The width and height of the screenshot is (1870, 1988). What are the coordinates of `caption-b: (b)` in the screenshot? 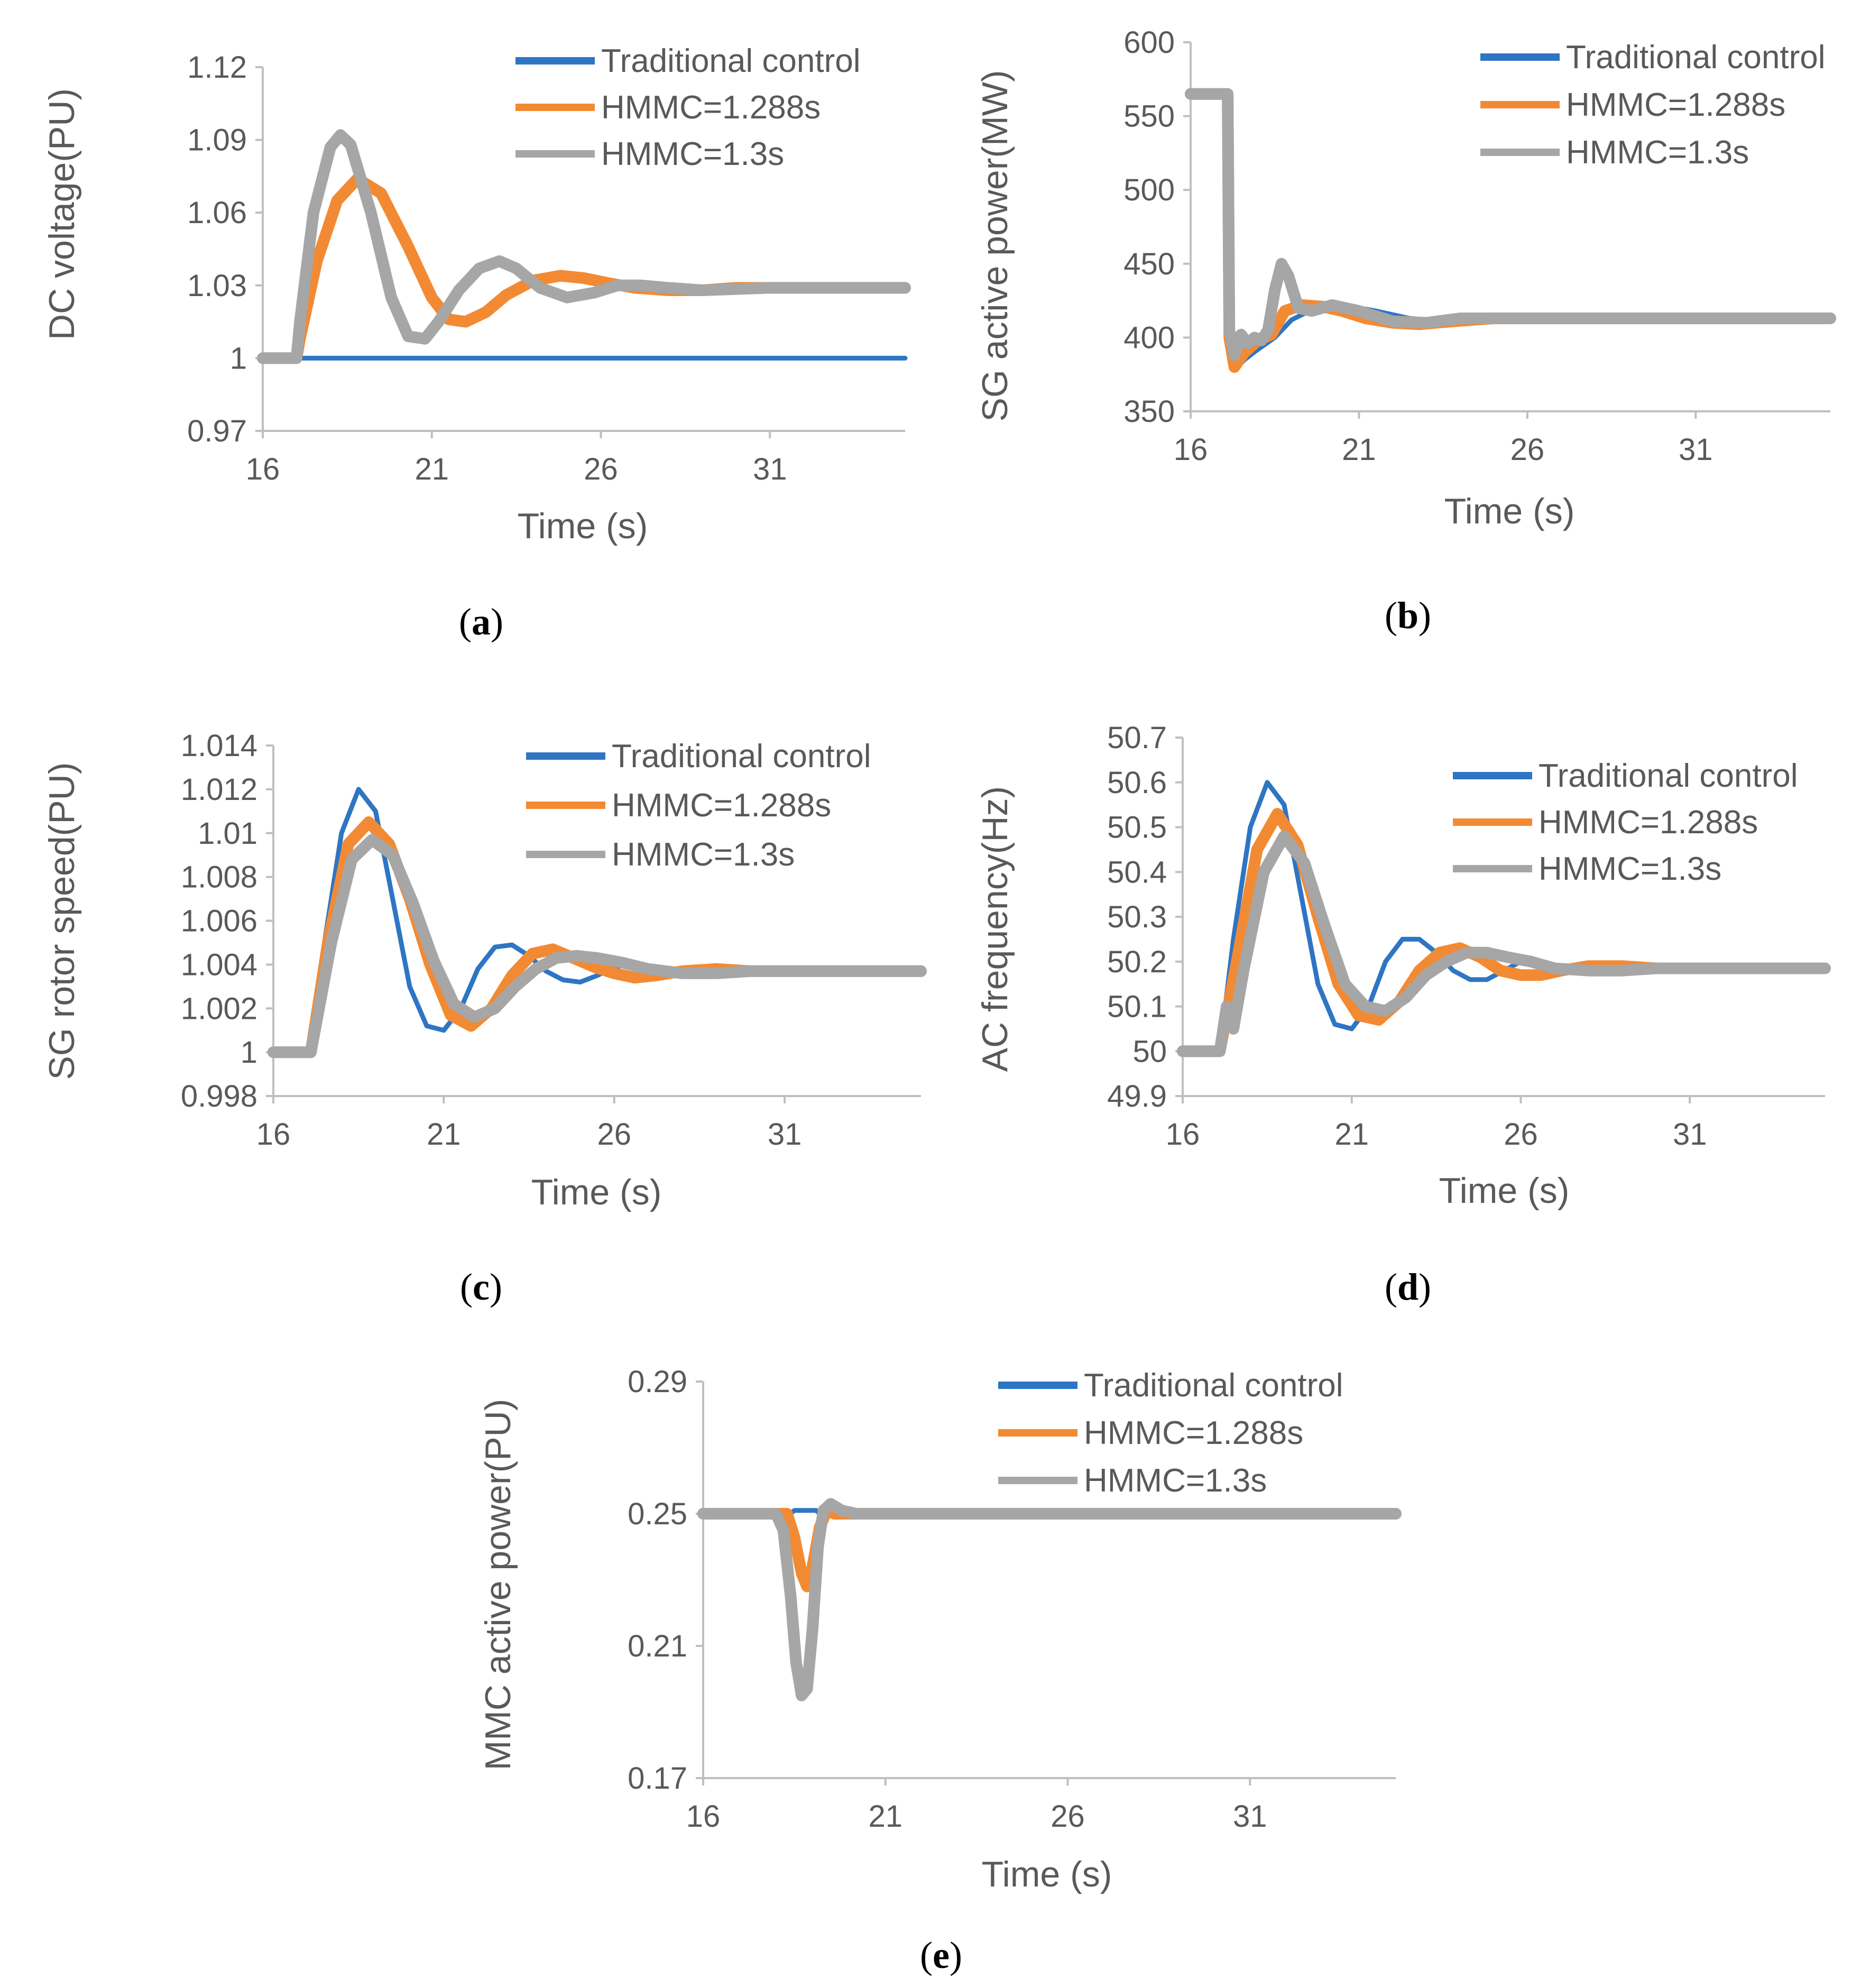 It's located at (1408, 615).